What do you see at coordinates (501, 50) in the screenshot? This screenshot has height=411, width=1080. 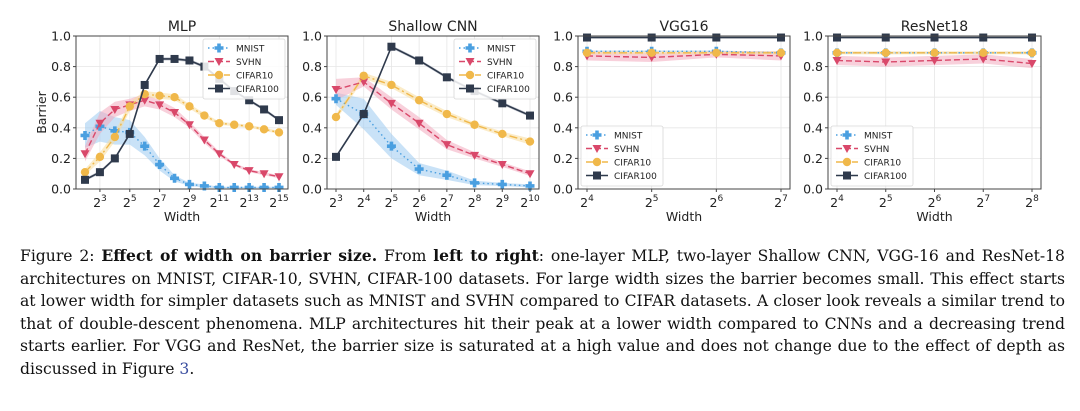 I see `legend-label: MNIST` at bounding box center [501, 50].